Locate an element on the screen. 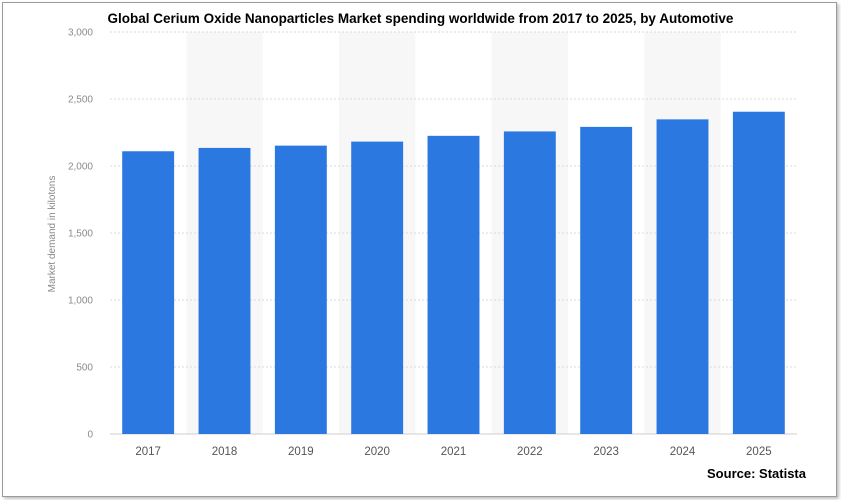 The width and height of the screenshot is (841, 500). bar-2025 is located at coordinates (758, 272).